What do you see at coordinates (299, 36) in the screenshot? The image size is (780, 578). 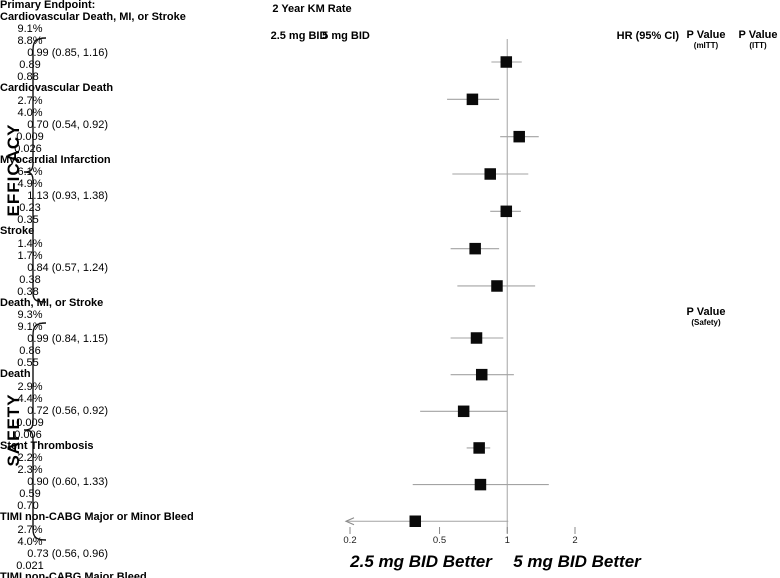 I see `column-header-2.5mg: 2.5 mg BID` at bounding box center [299, 36].